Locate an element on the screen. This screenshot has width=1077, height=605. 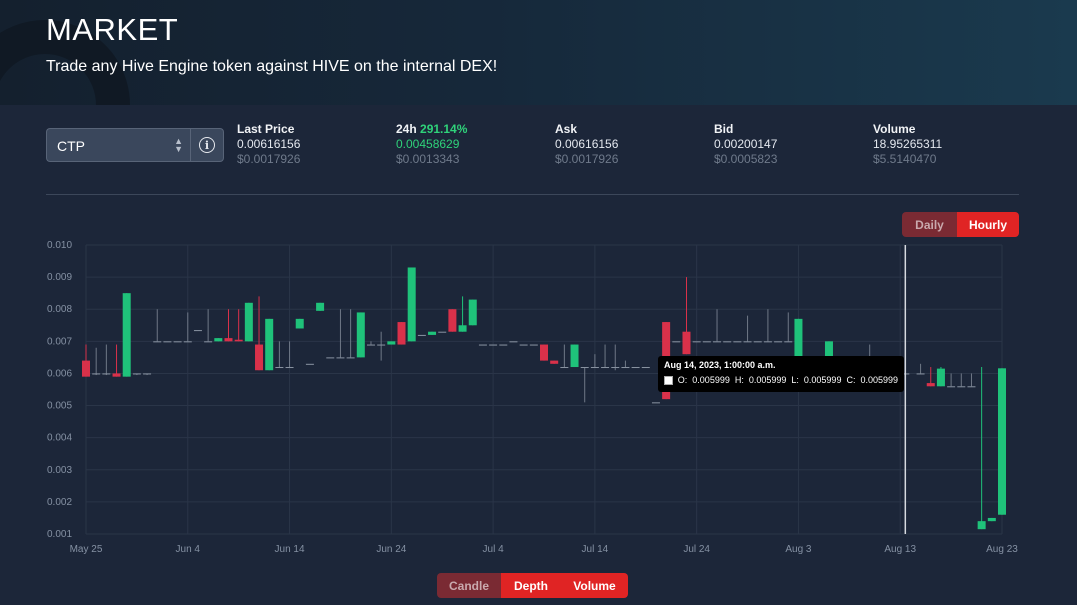
x-tick-label: May 25 is located at coordinates (86, 549).